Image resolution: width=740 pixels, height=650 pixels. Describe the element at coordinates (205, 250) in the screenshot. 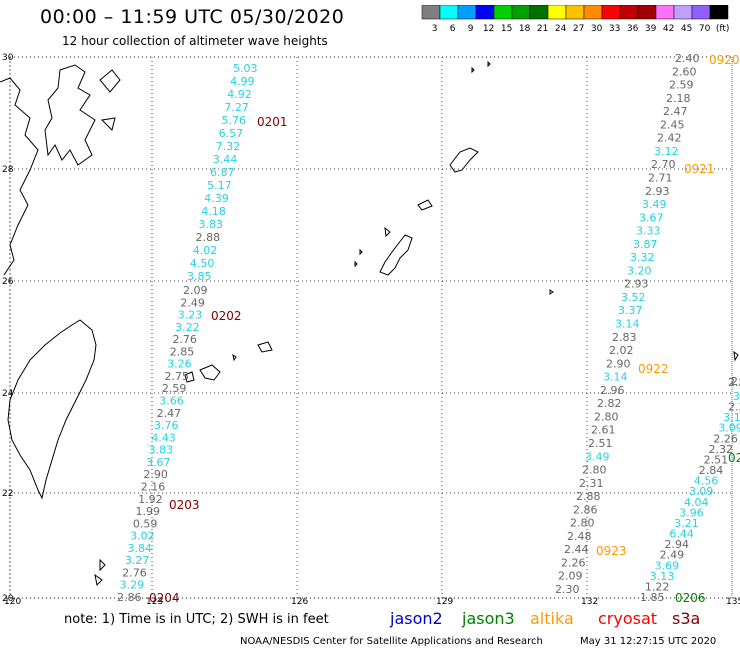

I see `wave-height-label: 4.02` at that location.